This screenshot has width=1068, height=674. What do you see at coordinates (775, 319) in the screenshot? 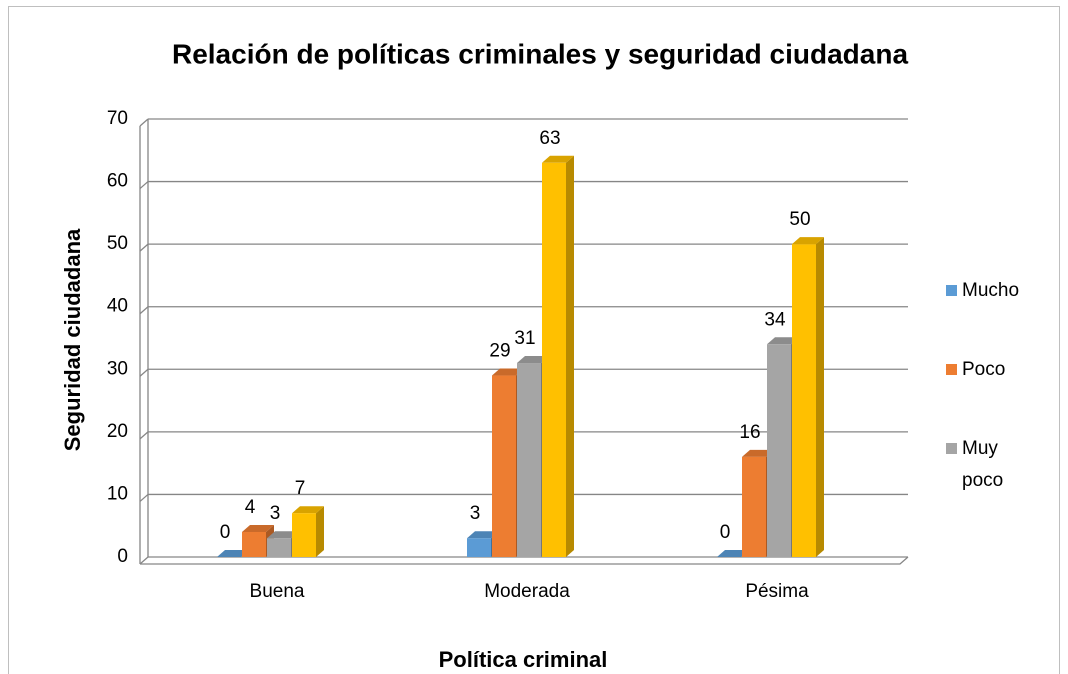
I see `data-label: 34` at bounding box center [775, 319].